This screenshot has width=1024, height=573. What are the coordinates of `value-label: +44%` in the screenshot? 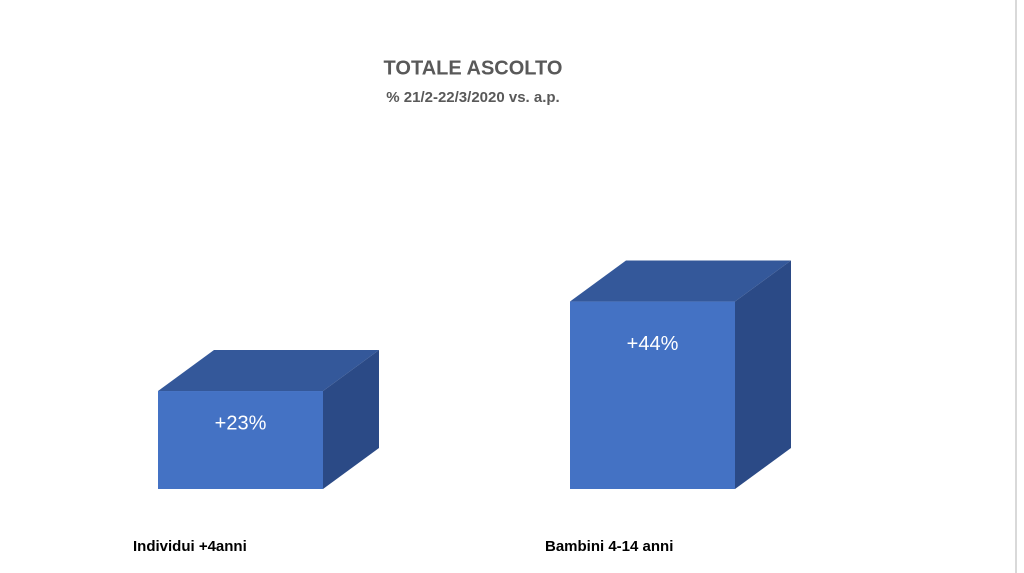 It's located at (653, 344).